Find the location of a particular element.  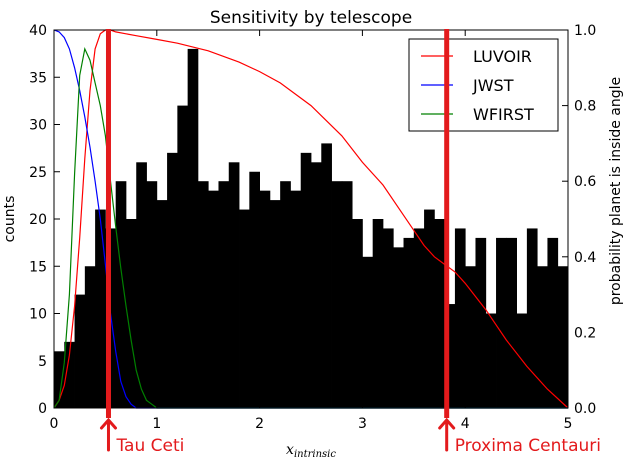

y2-tick-label: 0.2 is located at coordinates (585, 333).